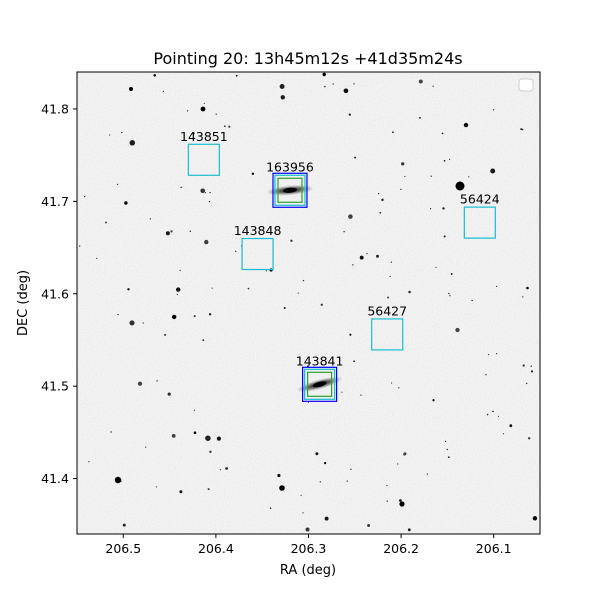 Image resolution: width=600 pixels, height=600 pixels. Describe the element at coordinates (258, 230) in the screenshot. I see `source-label: 143848` at that location.